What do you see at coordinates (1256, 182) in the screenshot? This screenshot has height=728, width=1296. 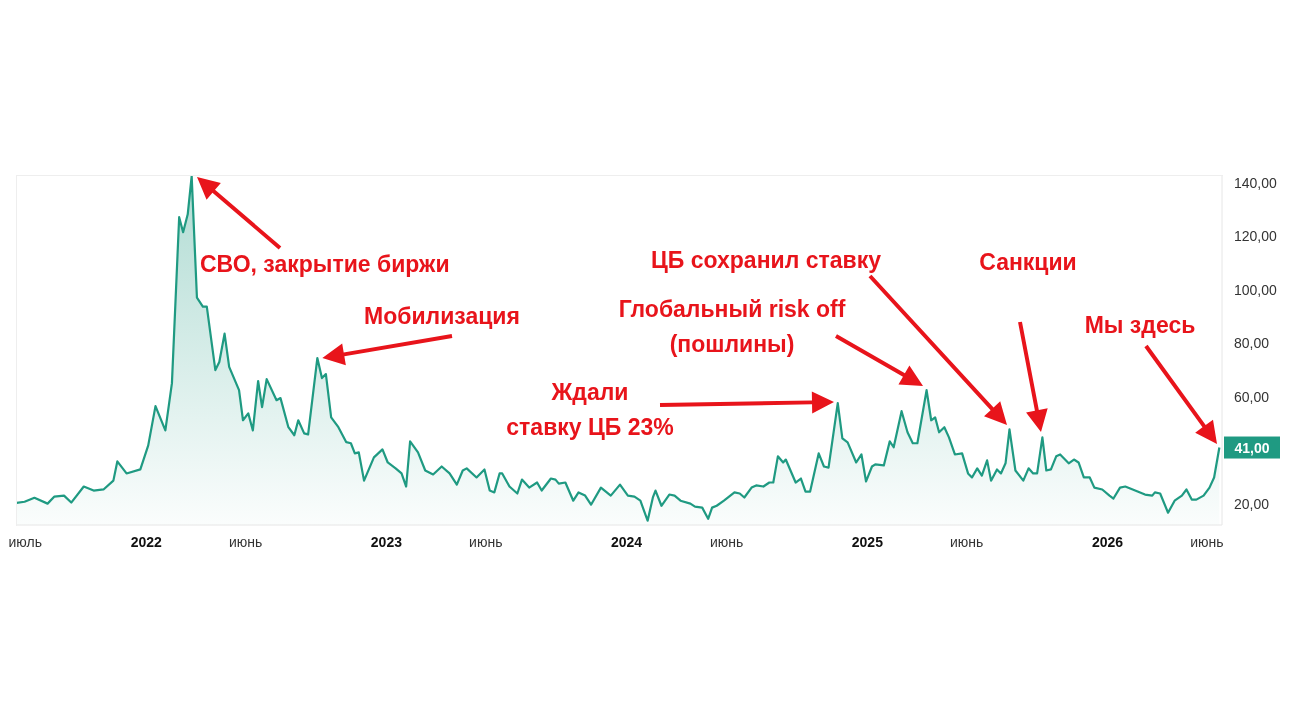 I see `y-tick-label: 140,00` at bounding box center [1256, 182].